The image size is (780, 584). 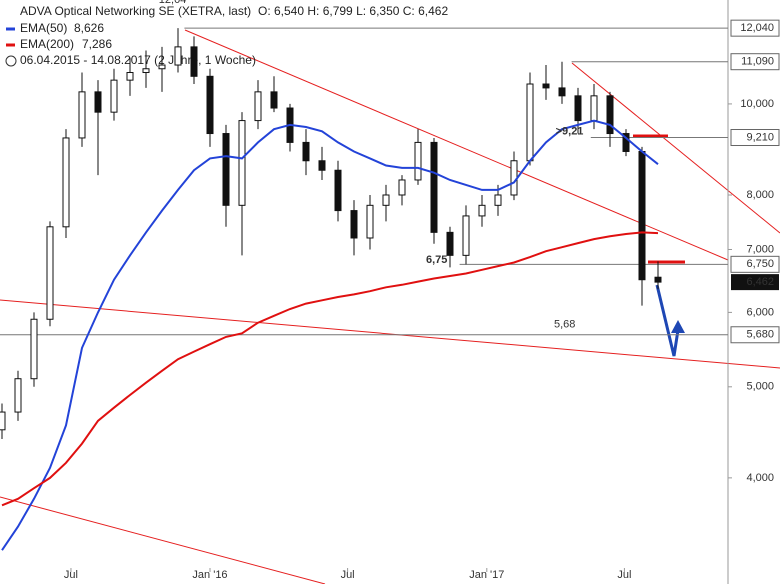 What do you see at coordinates (436, 260) in the screenshot?
I see `annotation: 6,75` at bounding box center [436, 260].